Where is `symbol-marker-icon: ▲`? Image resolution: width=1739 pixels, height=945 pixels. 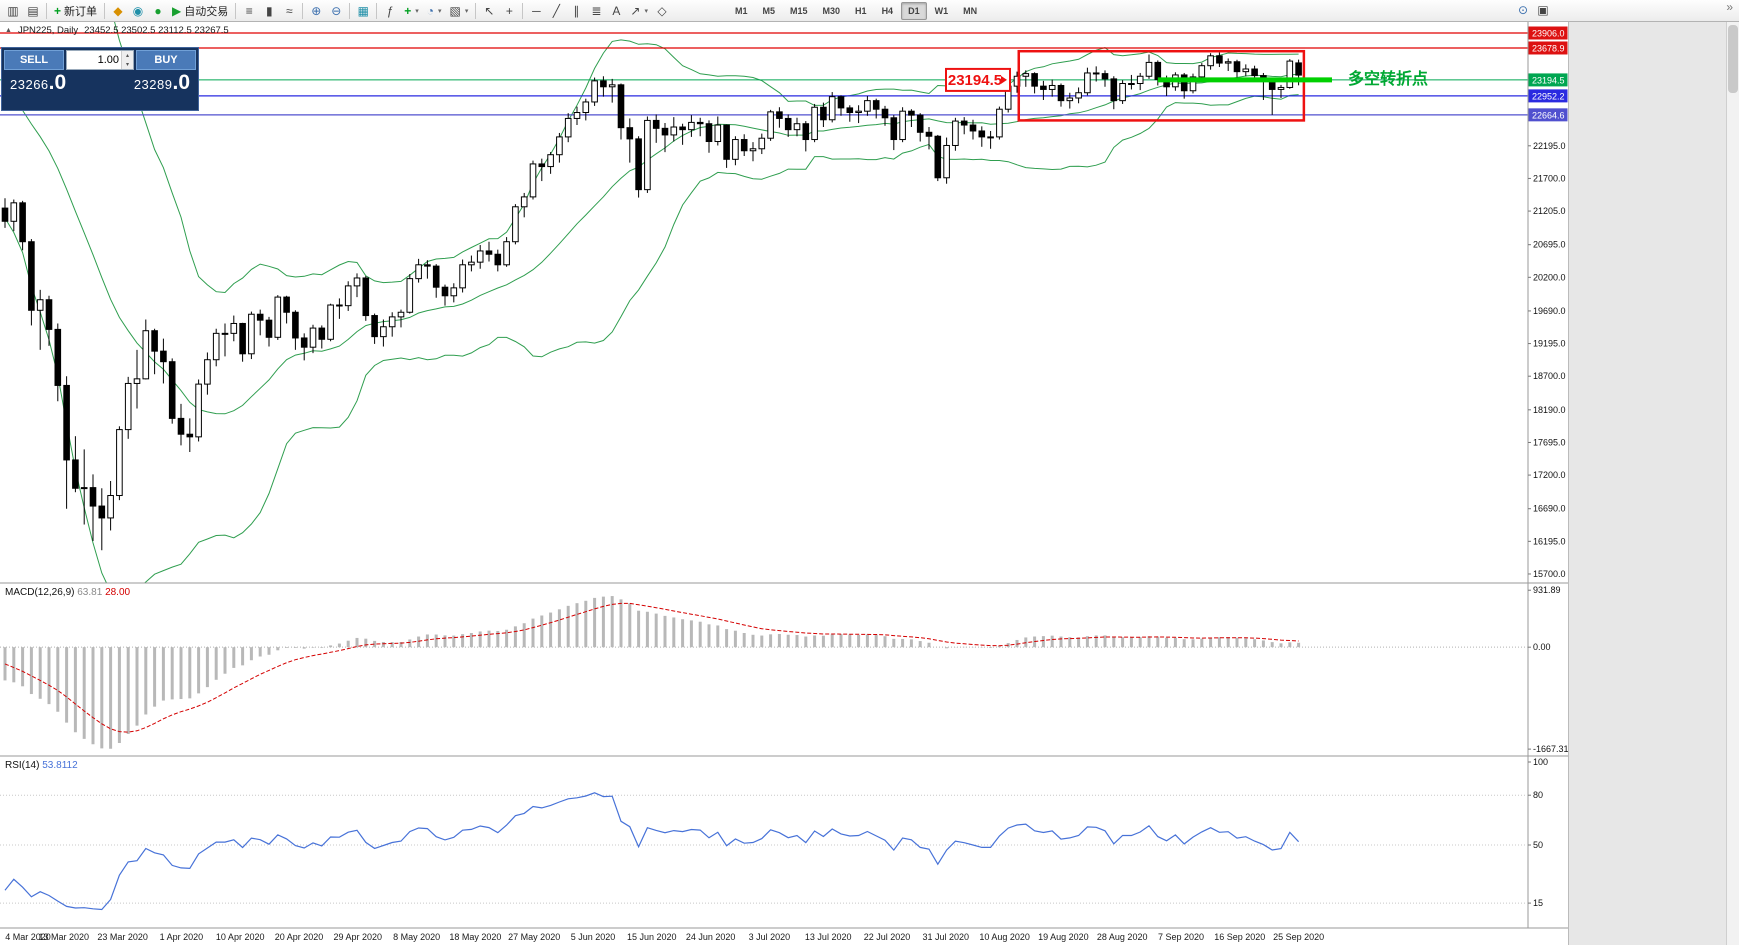
symbol-marker-icon: ▲ is located at coordinates (8, 30).